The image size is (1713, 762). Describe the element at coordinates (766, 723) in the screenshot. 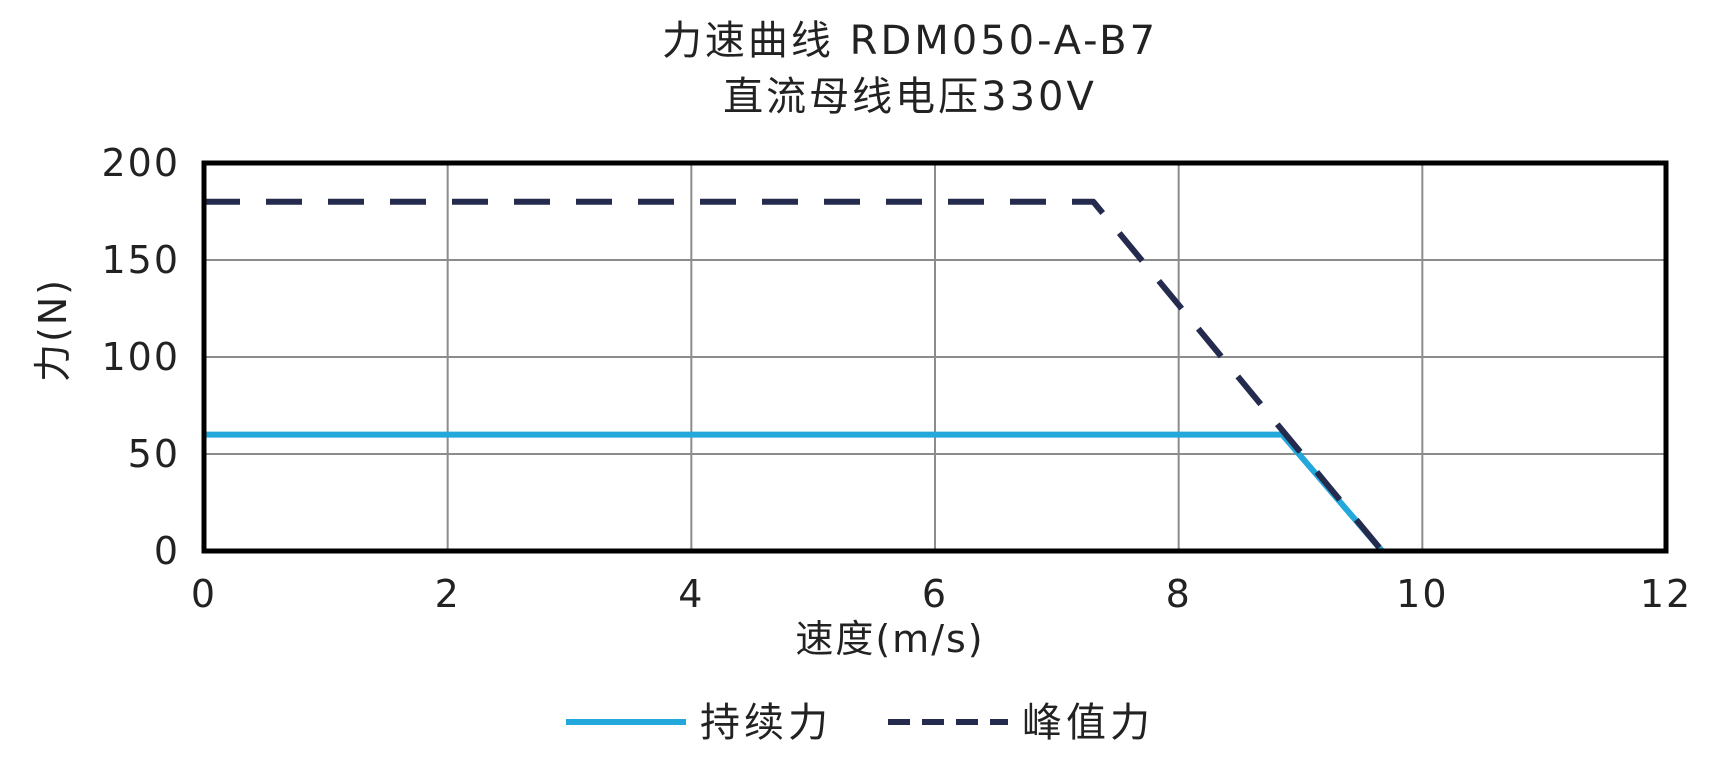

I see `legend-label-continuous: 持续力` at that location.